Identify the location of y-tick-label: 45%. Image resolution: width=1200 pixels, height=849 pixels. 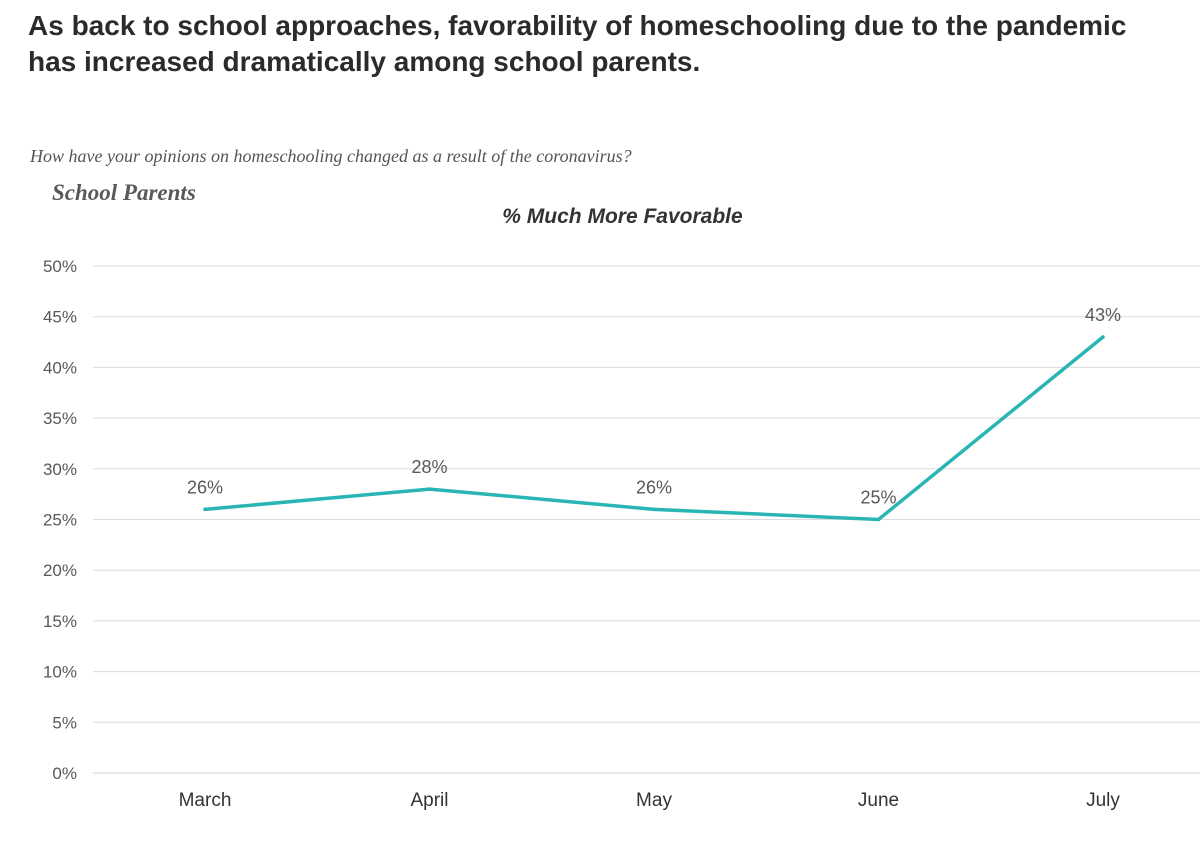
(60, 317).